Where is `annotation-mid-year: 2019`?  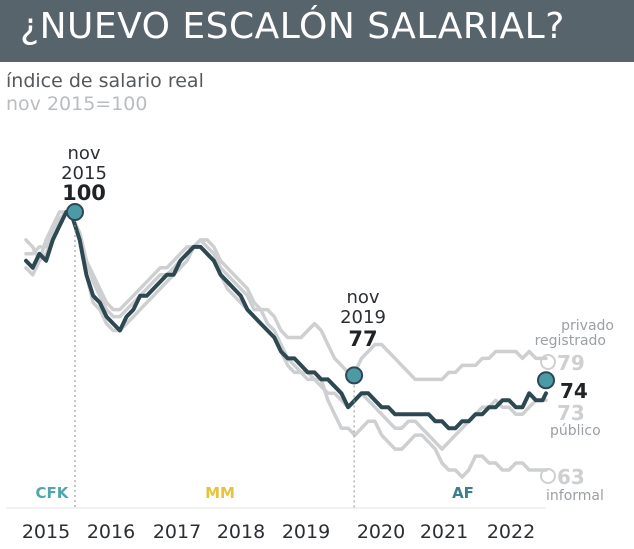
annotation-mid-year: 2019 is located at coordinates (363, 317).